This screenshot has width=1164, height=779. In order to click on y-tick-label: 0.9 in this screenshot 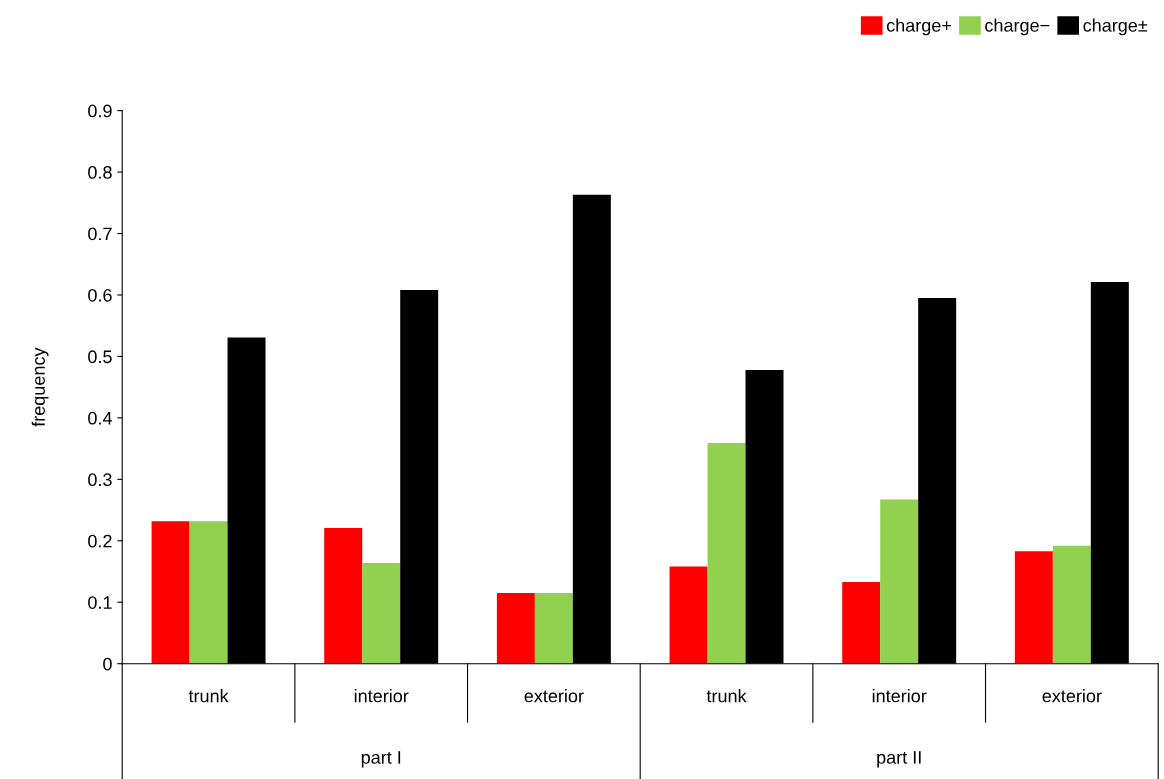, I will do `click(100, 111)`.